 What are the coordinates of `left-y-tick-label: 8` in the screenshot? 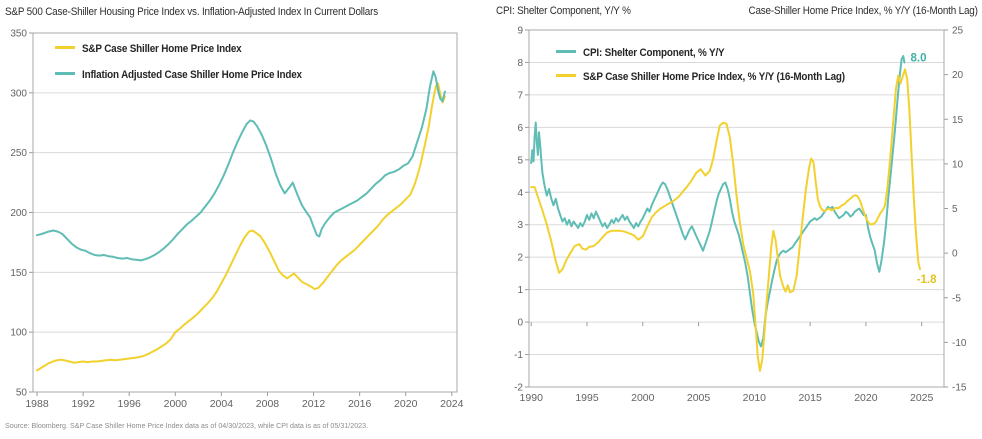 It's located at (520, 63).